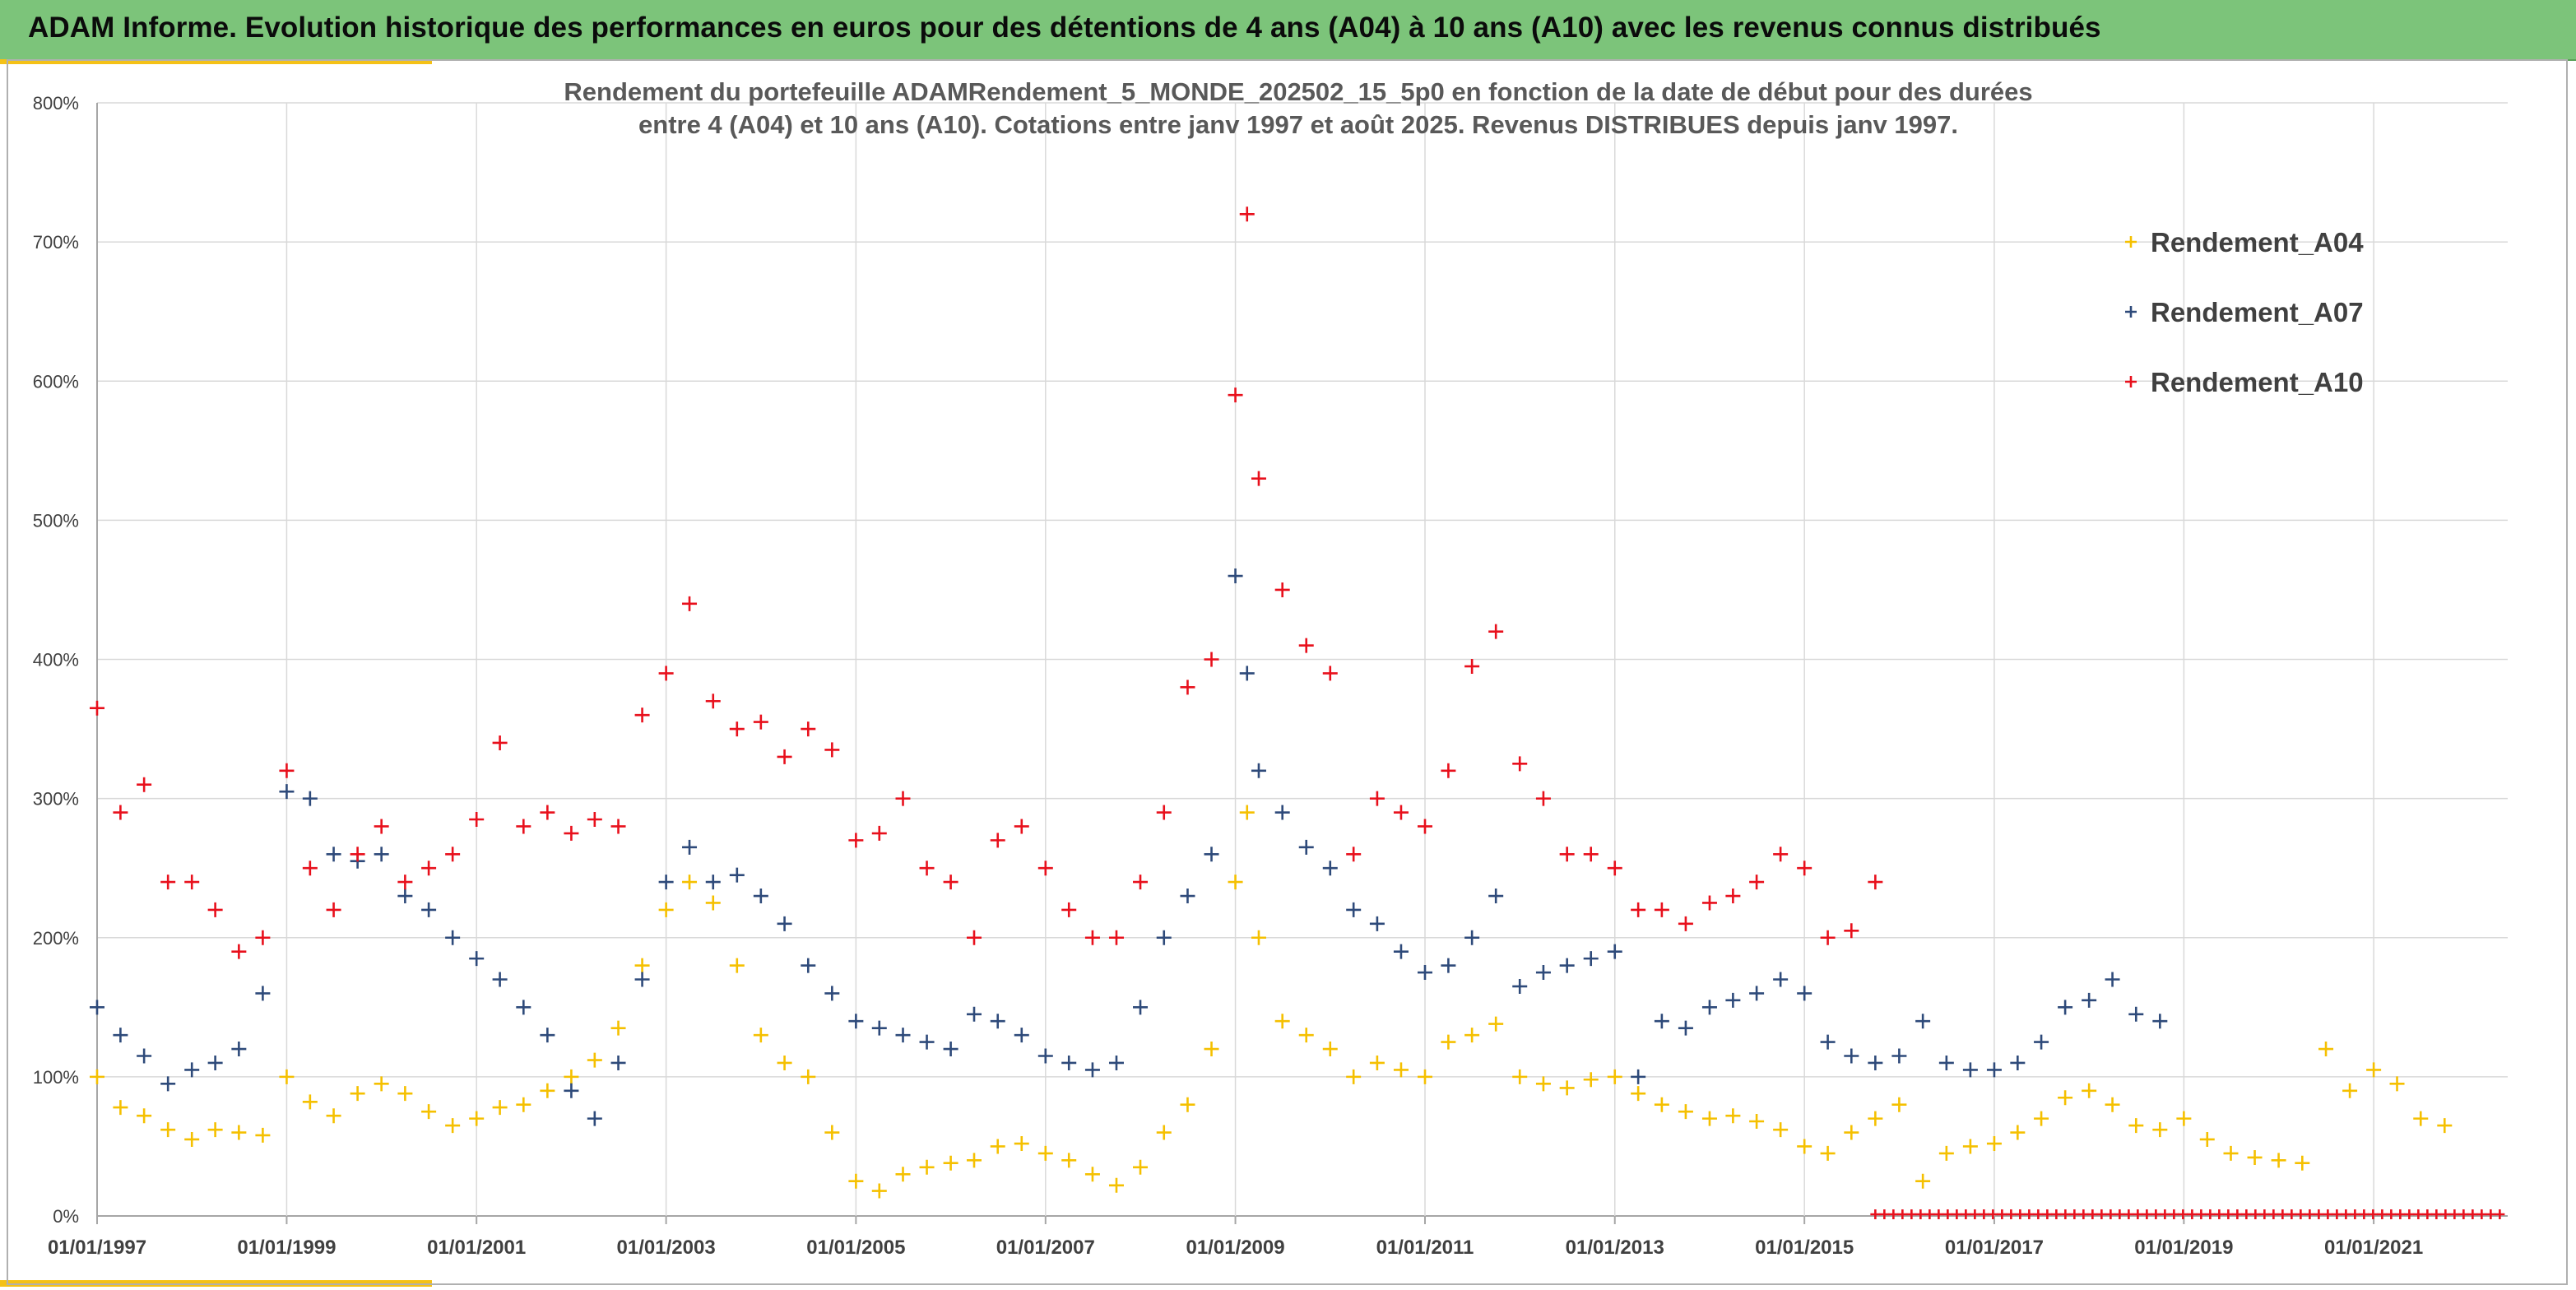  I want to click on y-tick-label: 200%, so click(56, 938).